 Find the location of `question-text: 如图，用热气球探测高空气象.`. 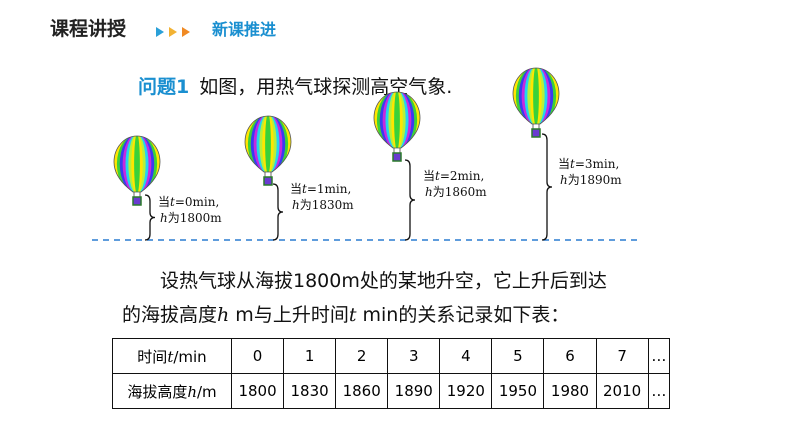

question-text: 如图，用热气球探测高空气象. is located at coordinates (326, 87).